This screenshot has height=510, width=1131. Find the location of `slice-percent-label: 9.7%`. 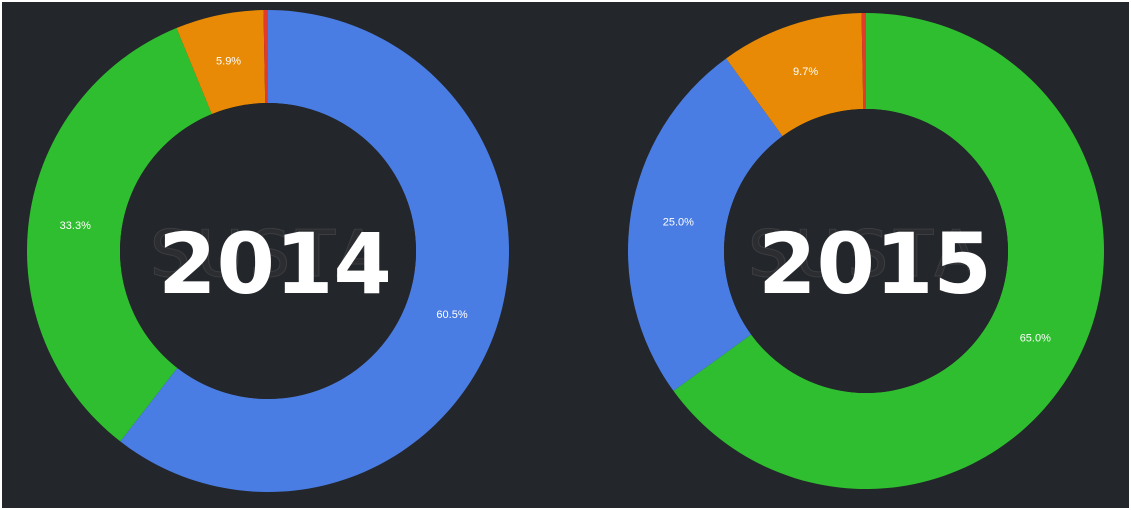

slice-percent-label: 9.7% is located at coordinates (805, 72).